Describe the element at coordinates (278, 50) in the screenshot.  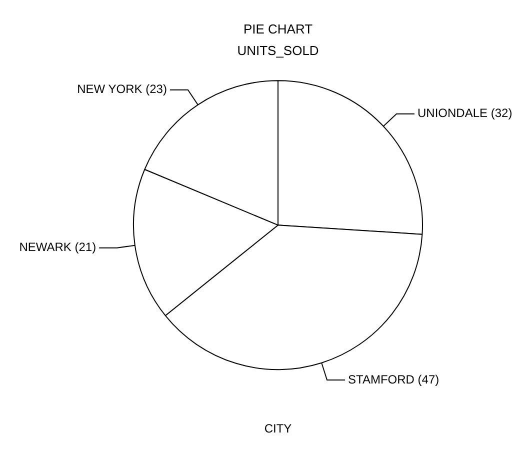
I see `chart-subtitle: UNITS_SOLD` at that location.